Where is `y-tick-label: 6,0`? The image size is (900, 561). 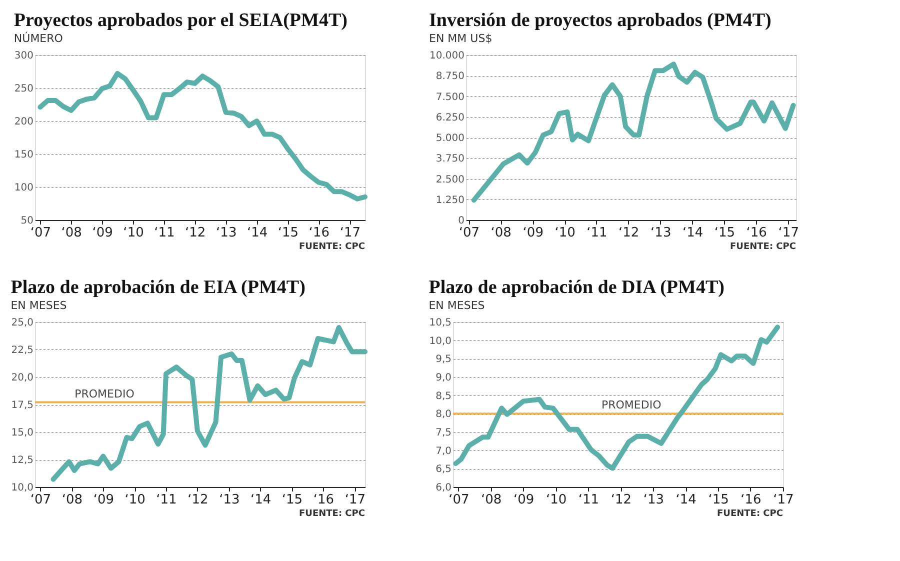 y-tick-label: 6,0 is located at coordinates (444, 488).